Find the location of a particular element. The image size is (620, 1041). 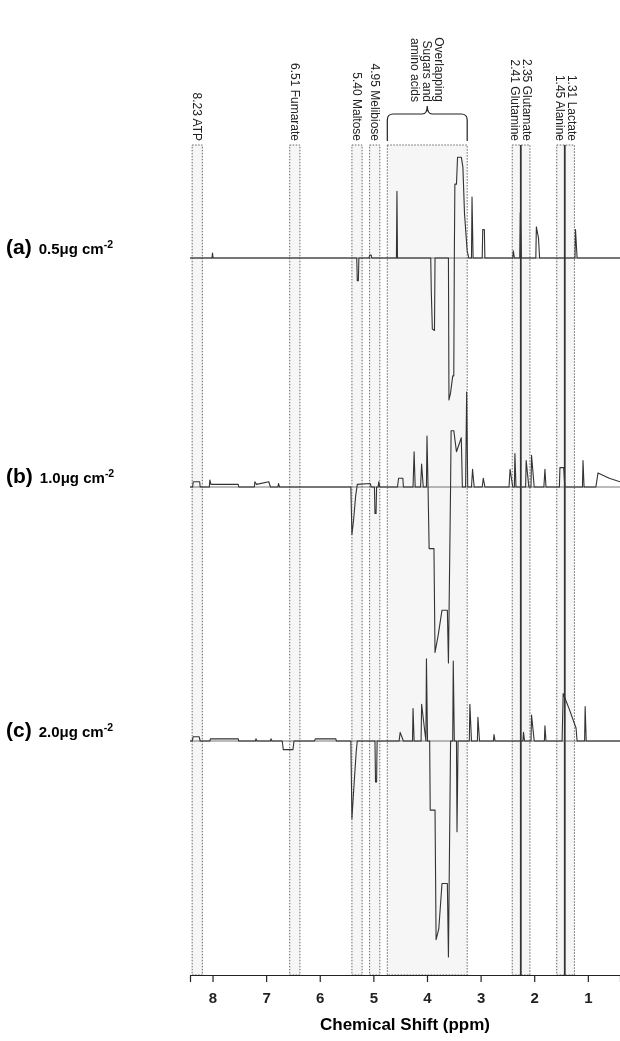

band-label: 1.31 Lactate 1.45 Alanine is located at coordinates (565, 108).